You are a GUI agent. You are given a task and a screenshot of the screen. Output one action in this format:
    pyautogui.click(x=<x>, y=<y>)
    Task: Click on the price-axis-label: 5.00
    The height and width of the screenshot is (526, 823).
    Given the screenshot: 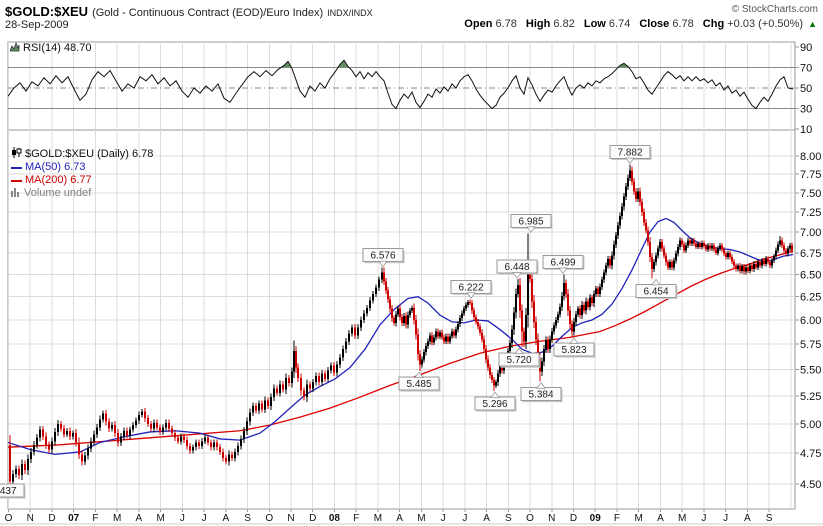 What is the action you would take?
    pyautogui.click(x=810, y=425)
    